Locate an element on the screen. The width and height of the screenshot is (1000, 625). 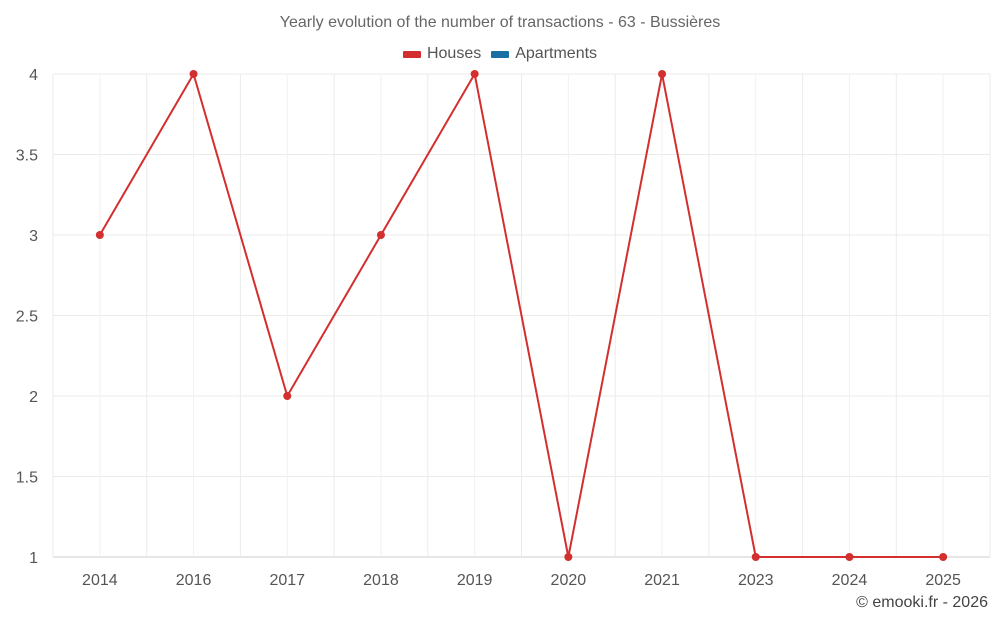
legend-label-apartments: Apartments is located at coordinates (556, 53).